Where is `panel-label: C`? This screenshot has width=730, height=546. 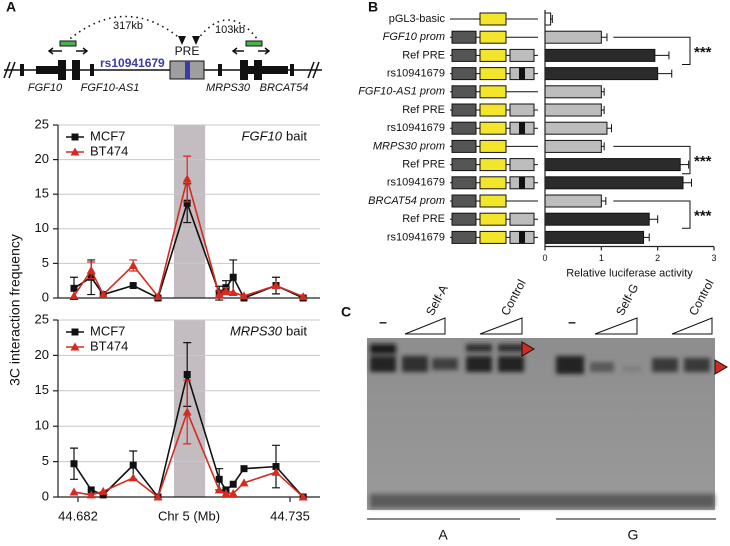 panel-label: C is located at coordinates (346, 312).